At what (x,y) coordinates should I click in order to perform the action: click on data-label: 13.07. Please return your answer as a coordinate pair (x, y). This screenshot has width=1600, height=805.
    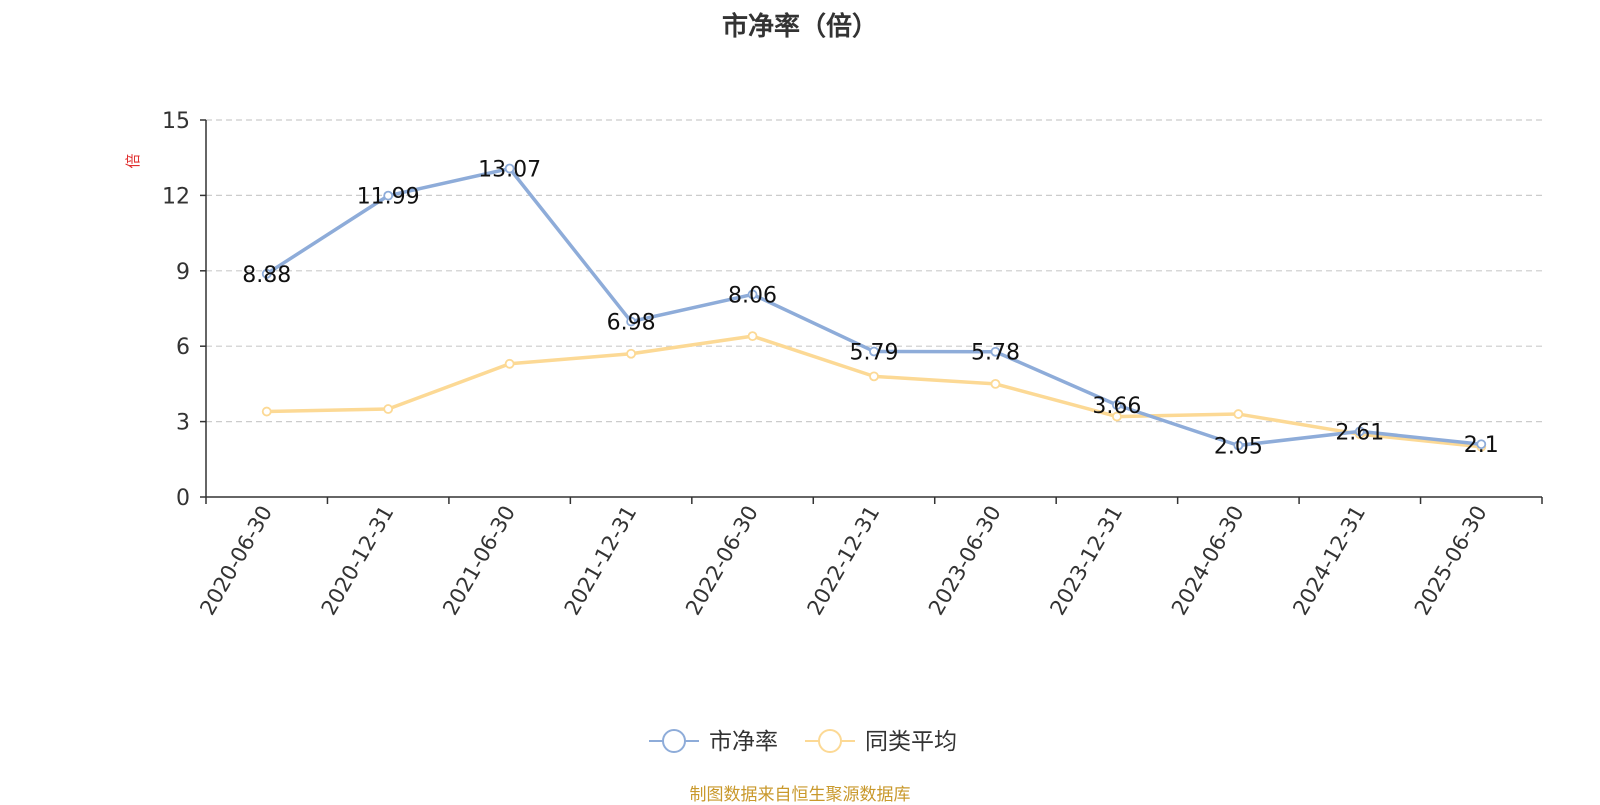
    Looking at the image, I should click on (509, 170).